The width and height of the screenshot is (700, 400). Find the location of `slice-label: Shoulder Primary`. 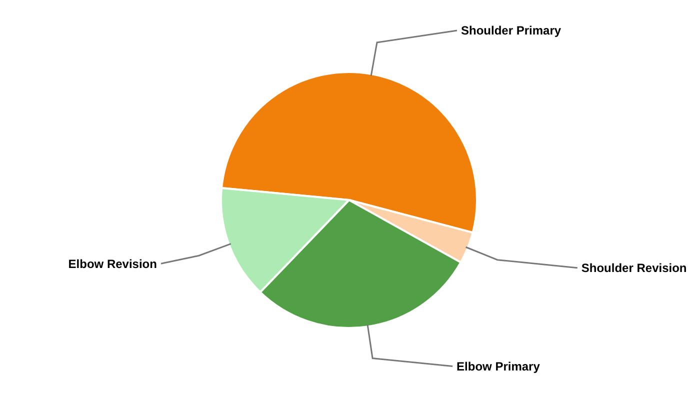

slice-label: Shoulder Primary is located at coordinates (511, 31).